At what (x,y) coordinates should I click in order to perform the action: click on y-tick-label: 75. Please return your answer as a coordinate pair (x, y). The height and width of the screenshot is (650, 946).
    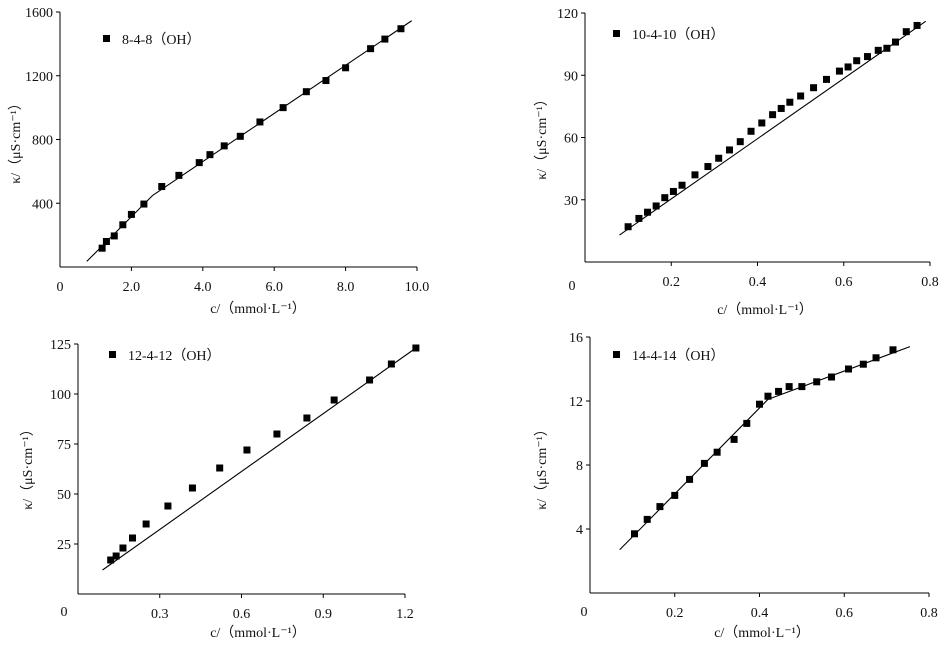
    Looking at the image, I should click on (64, 445).